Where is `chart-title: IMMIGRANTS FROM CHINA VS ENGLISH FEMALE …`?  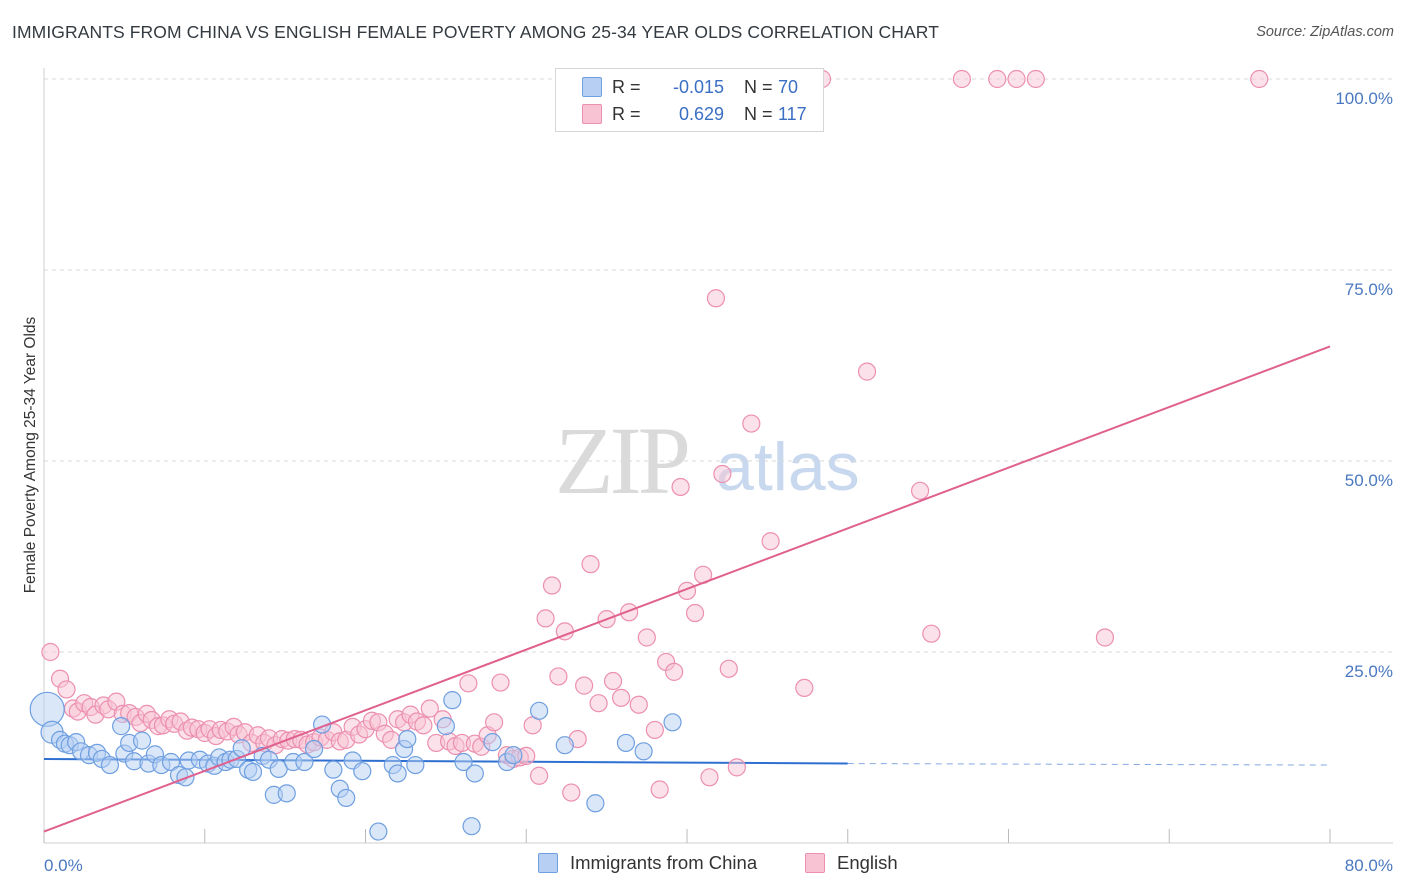
chart-title: IMMIGRANTS FROM CHINA VS ENGLISH FEMALE … is located at coordinates (475, 32).